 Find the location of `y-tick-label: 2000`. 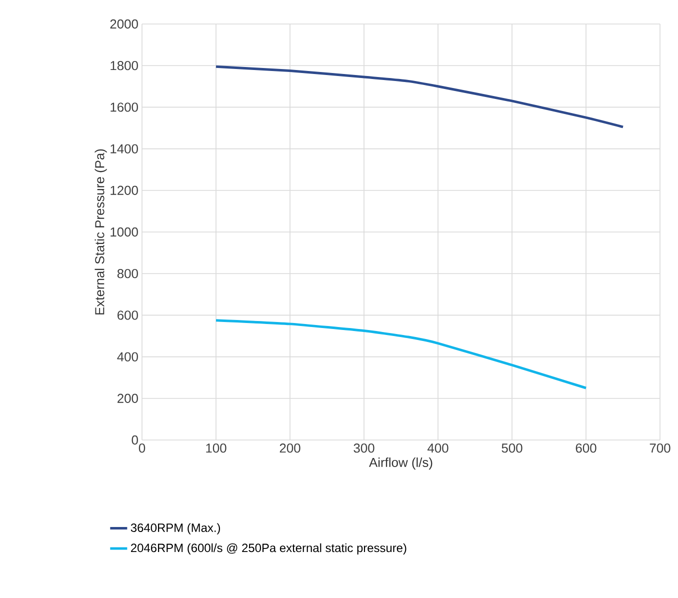

y-tick-label: 2000 is located at coordinates (124, 24).